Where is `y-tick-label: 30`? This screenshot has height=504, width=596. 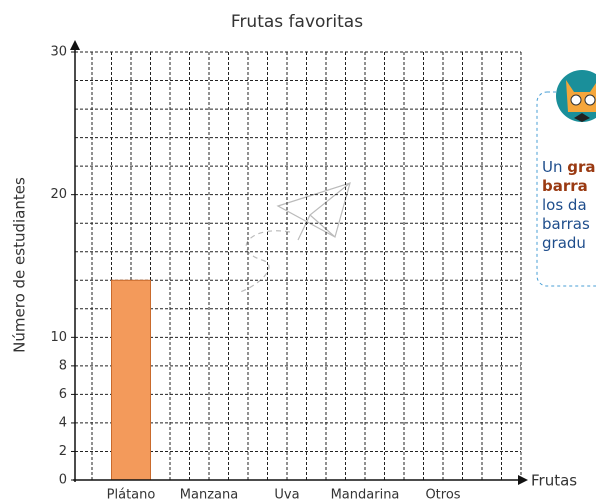 y-tick-label: 30 is located at coordinates (58, 52).